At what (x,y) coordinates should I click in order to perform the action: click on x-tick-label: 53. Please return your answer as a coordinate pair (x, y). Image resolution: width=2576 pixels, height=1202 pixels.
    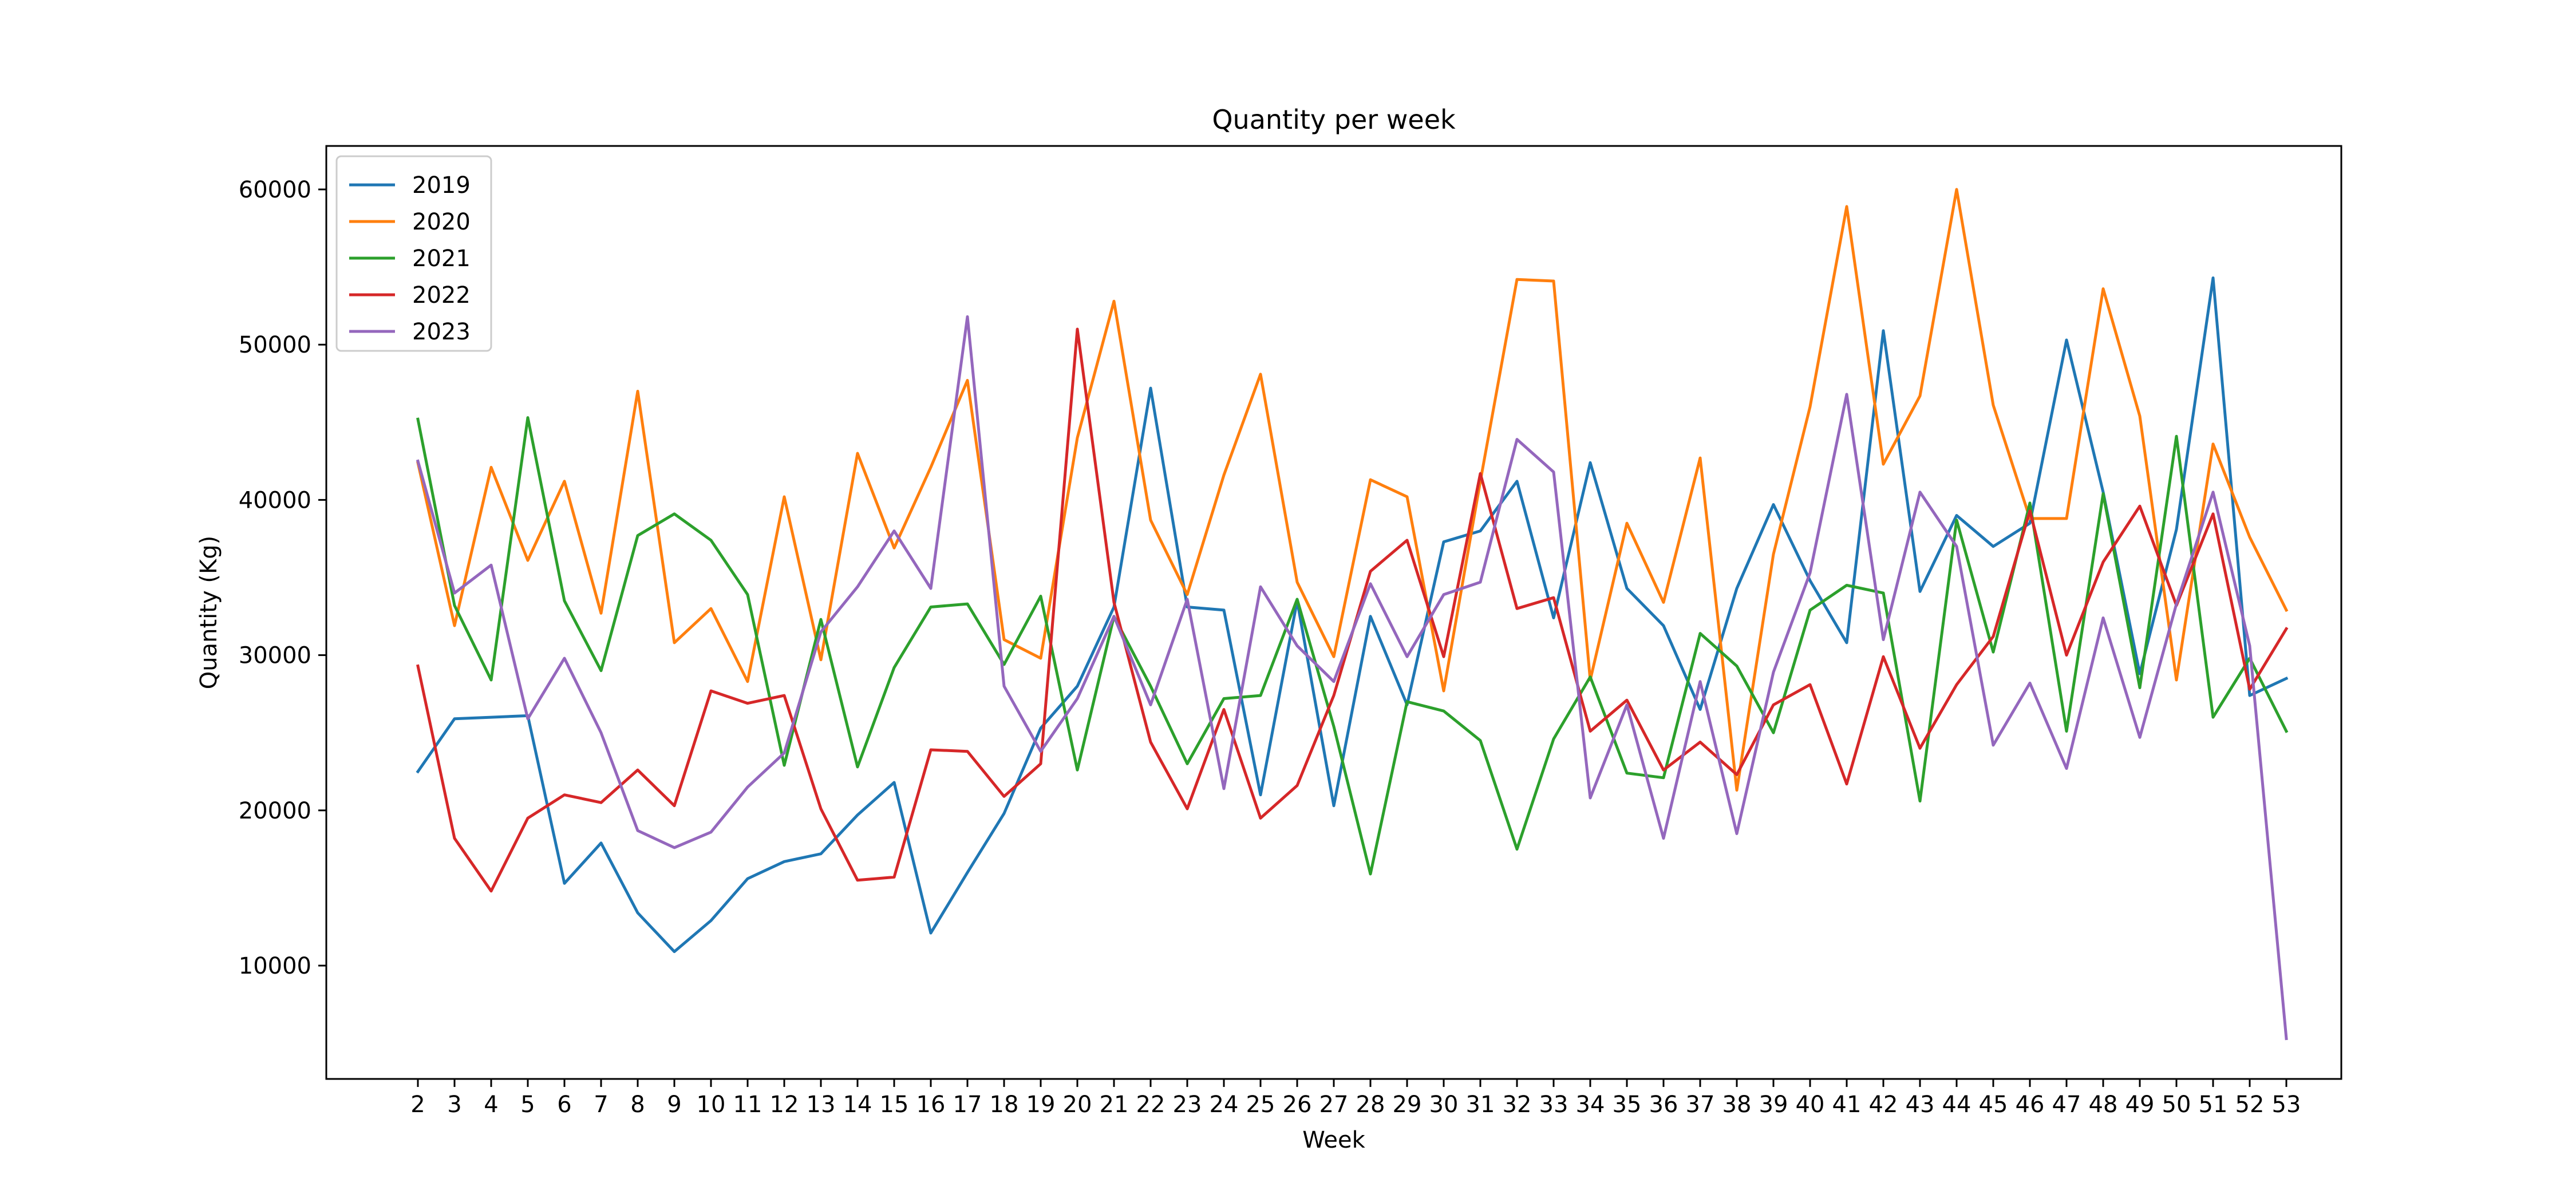
    Looking at the image, I should click on (2286, 1105).